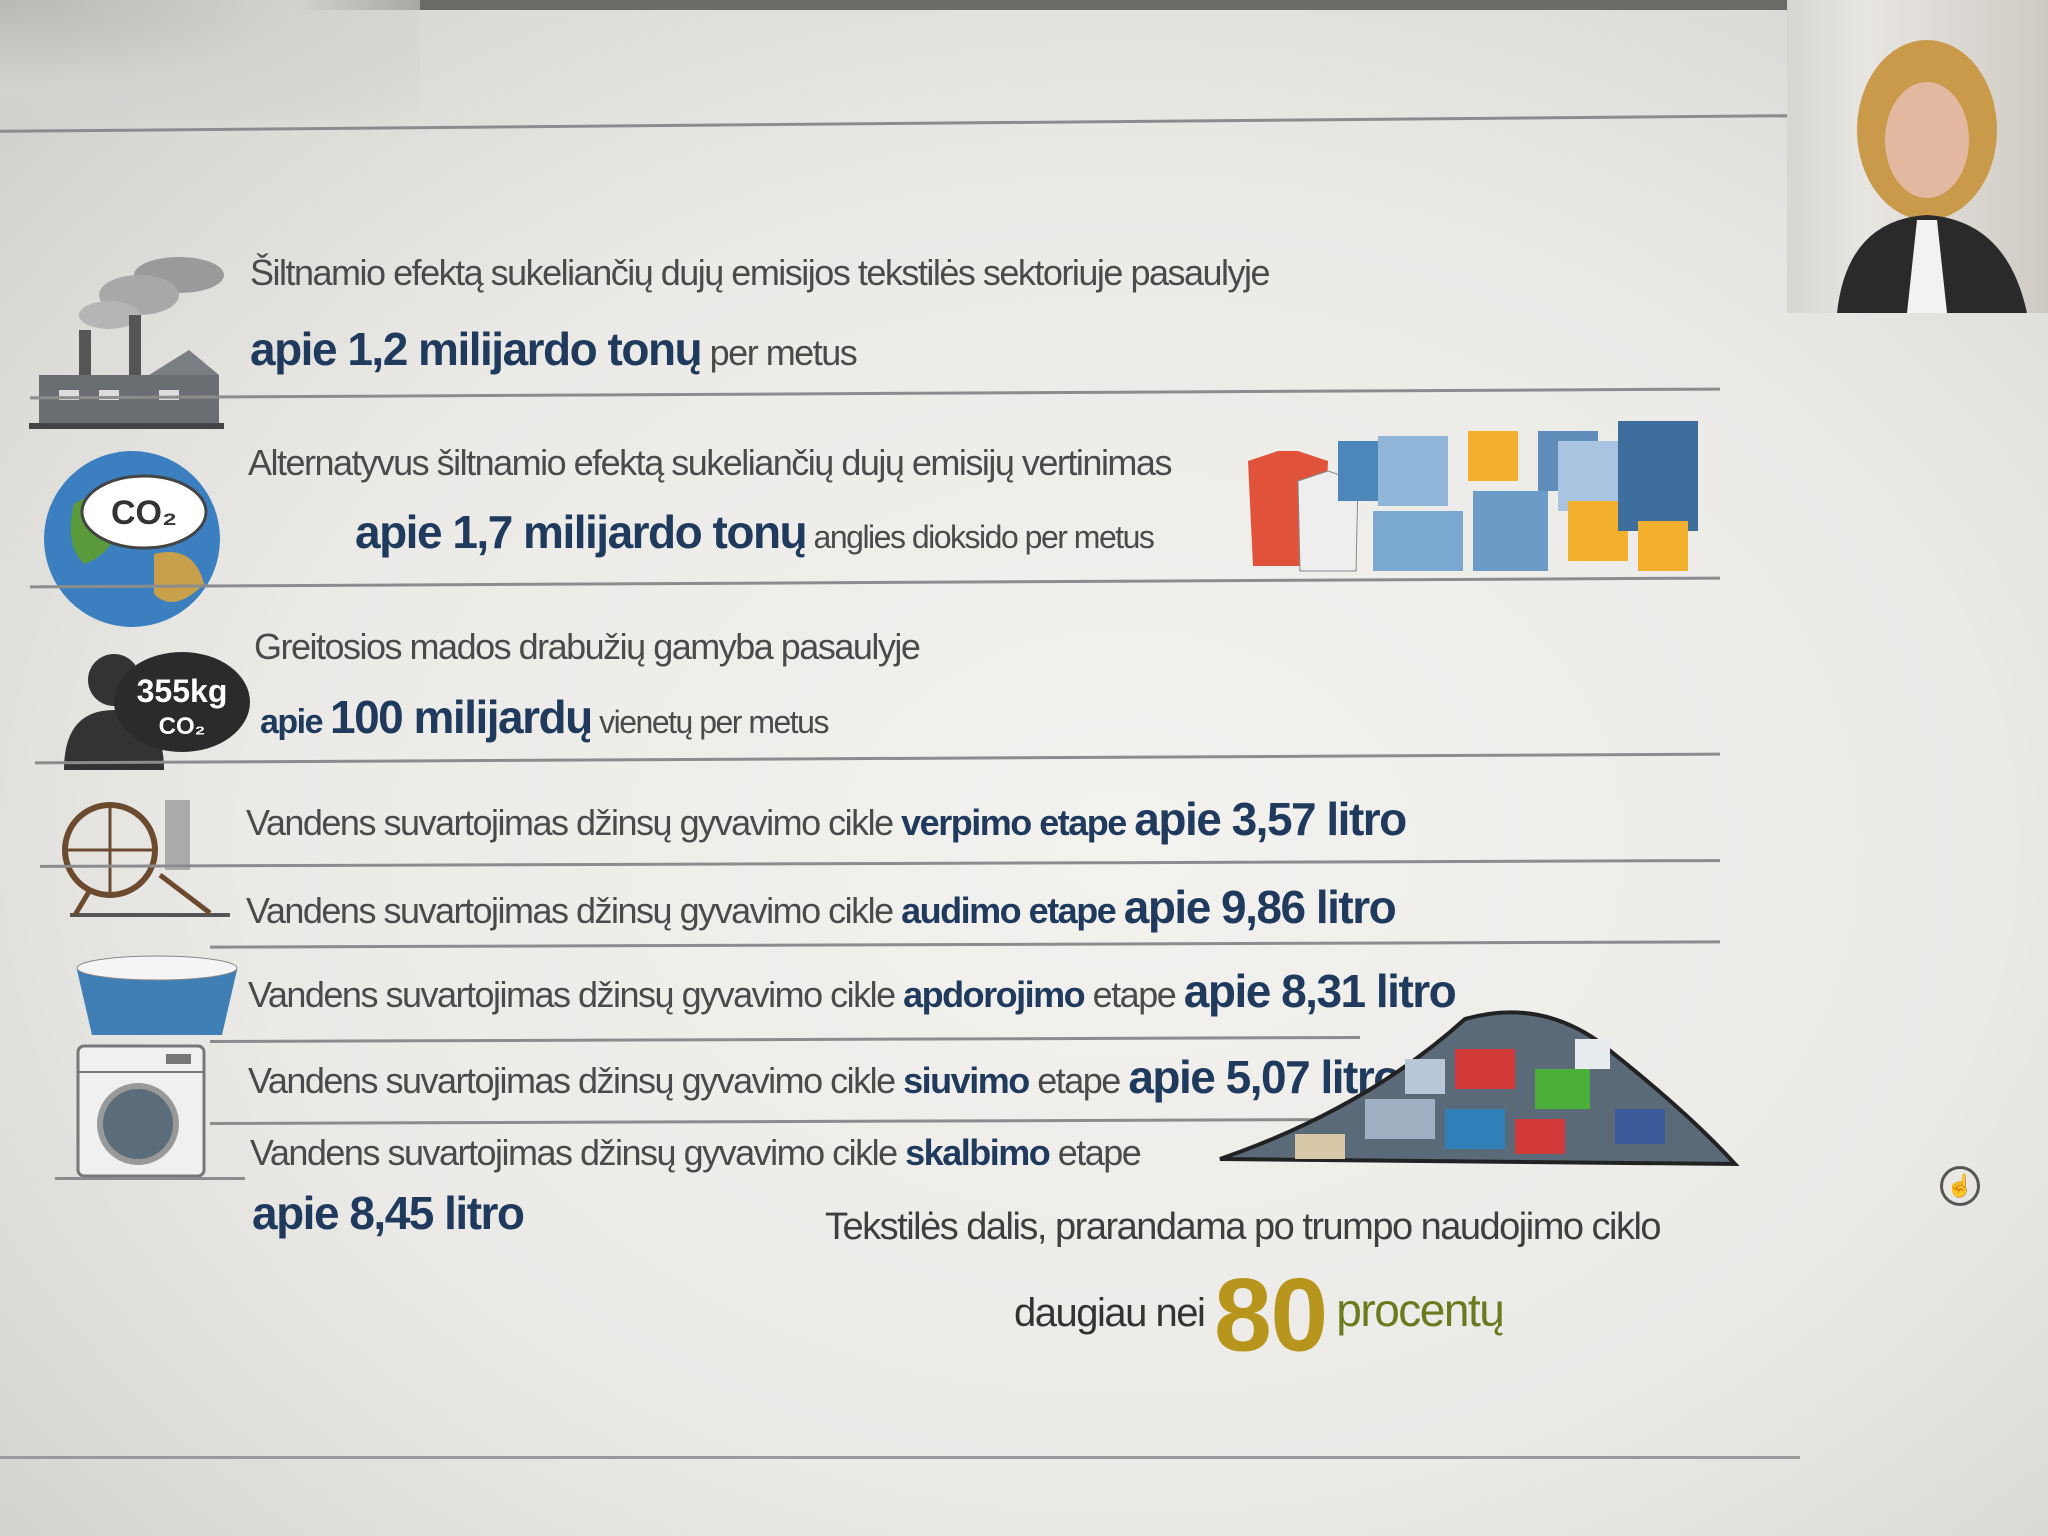 Image resolution: width=2048 pixels, height=1536 pixels. Describe the element at coordinates (146, 858) in the screenshot. I see `spinning-wheel-icon` at that location.